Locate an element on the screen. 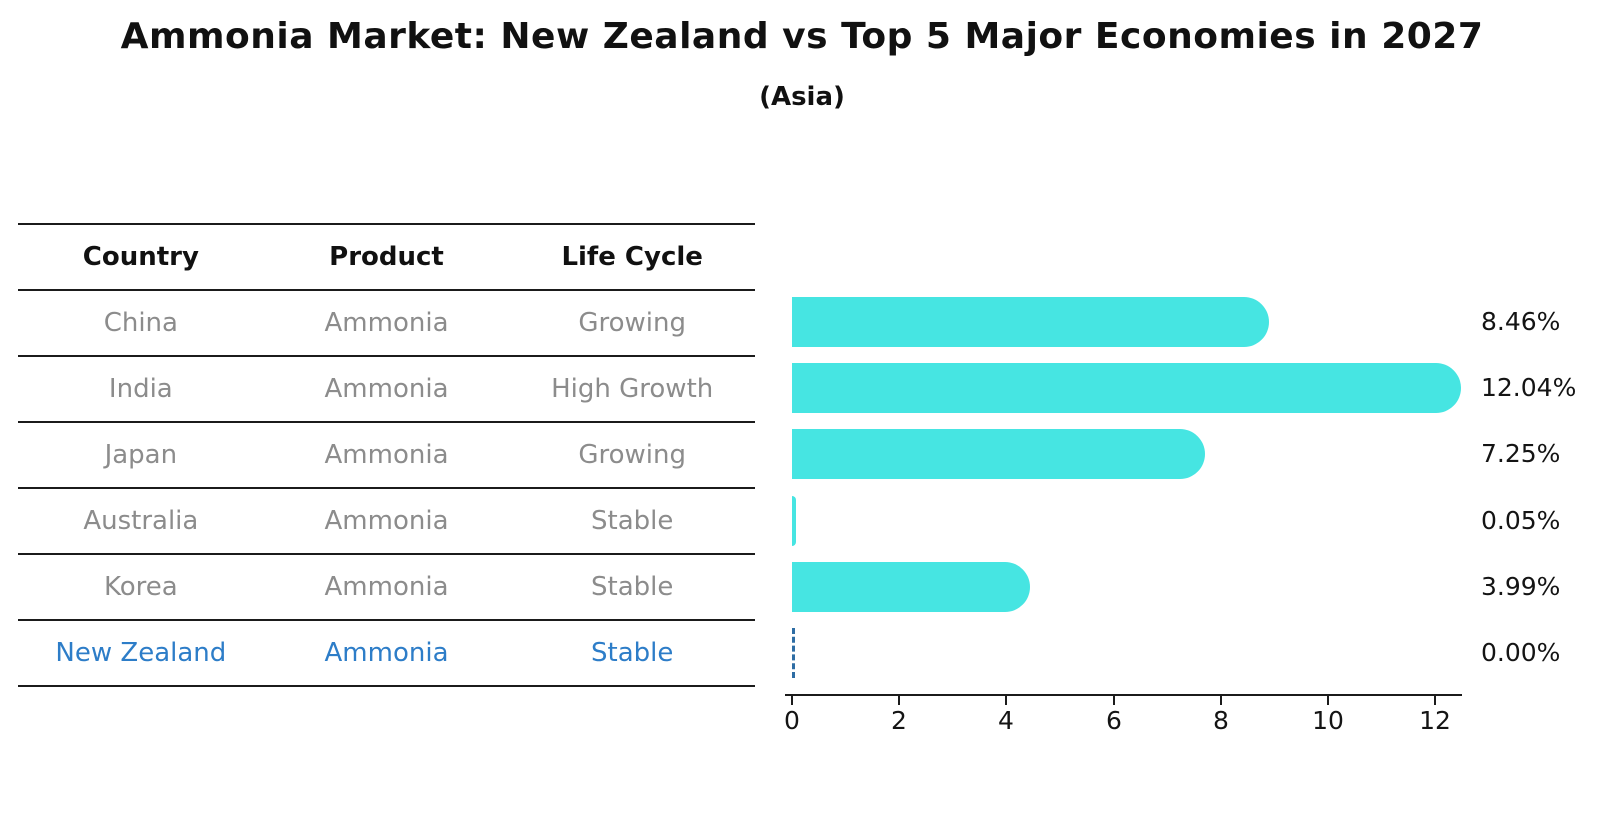 This screenshot has width=1604, height=823. bar-korea is located at coordinates (911, 587).